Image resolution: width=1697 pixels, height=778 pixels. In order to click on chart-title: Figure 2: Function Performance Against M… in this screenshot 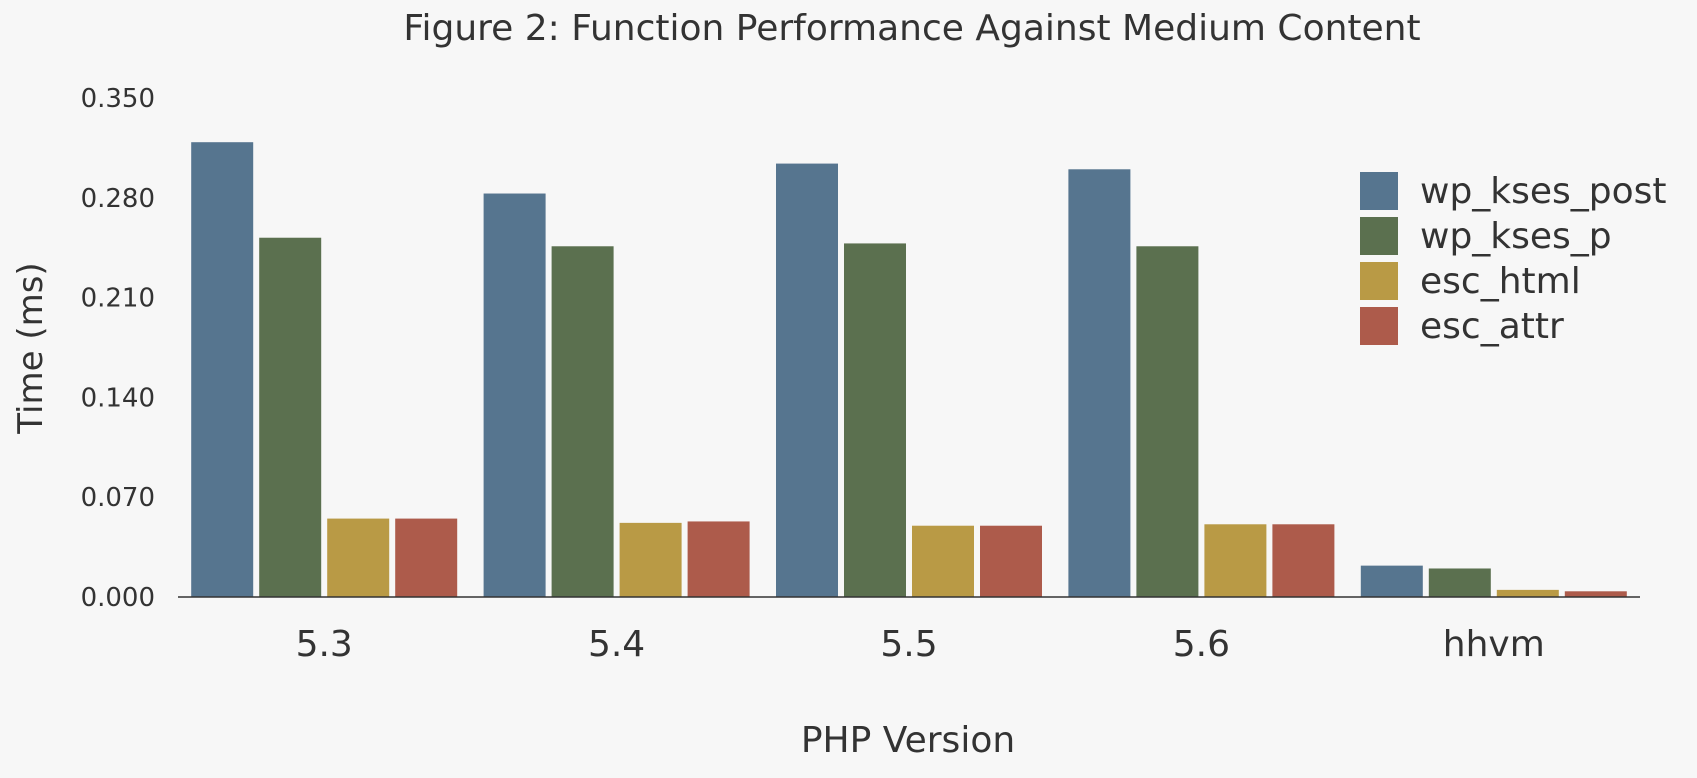, I will do `click(911, 28)`.